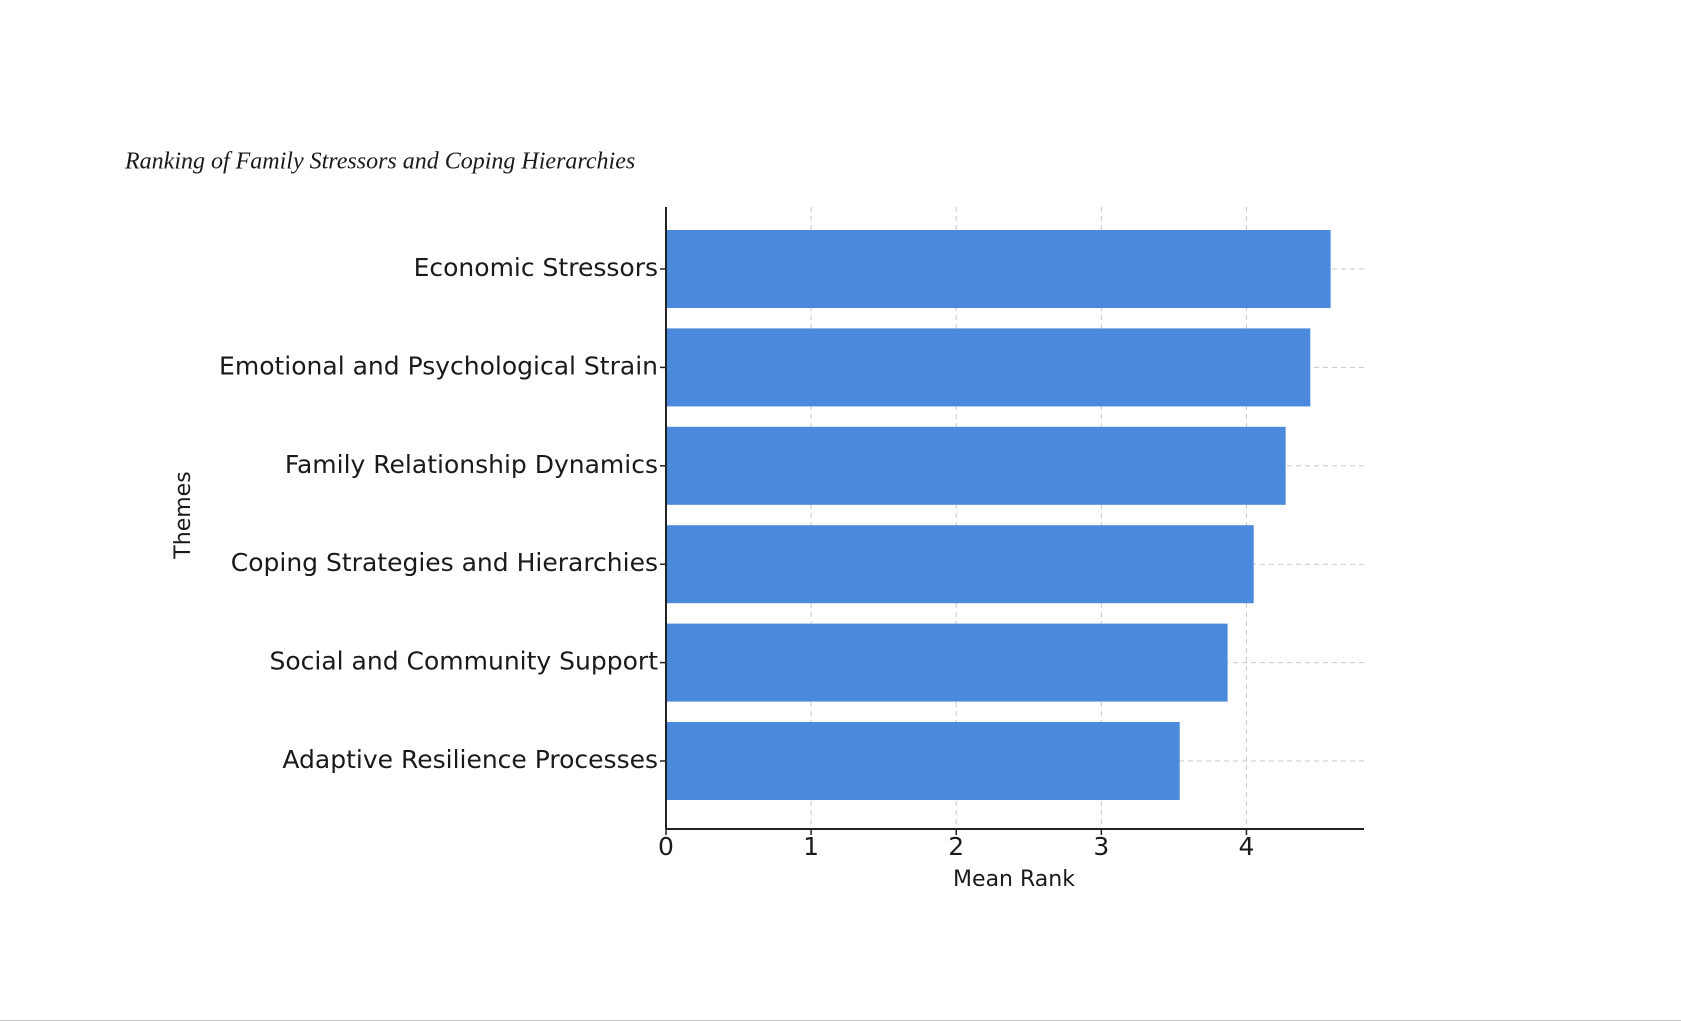 The height and width of the screenshot is (1022, 1681). I want to click on x-tick-label: 2, so click(956, 846).